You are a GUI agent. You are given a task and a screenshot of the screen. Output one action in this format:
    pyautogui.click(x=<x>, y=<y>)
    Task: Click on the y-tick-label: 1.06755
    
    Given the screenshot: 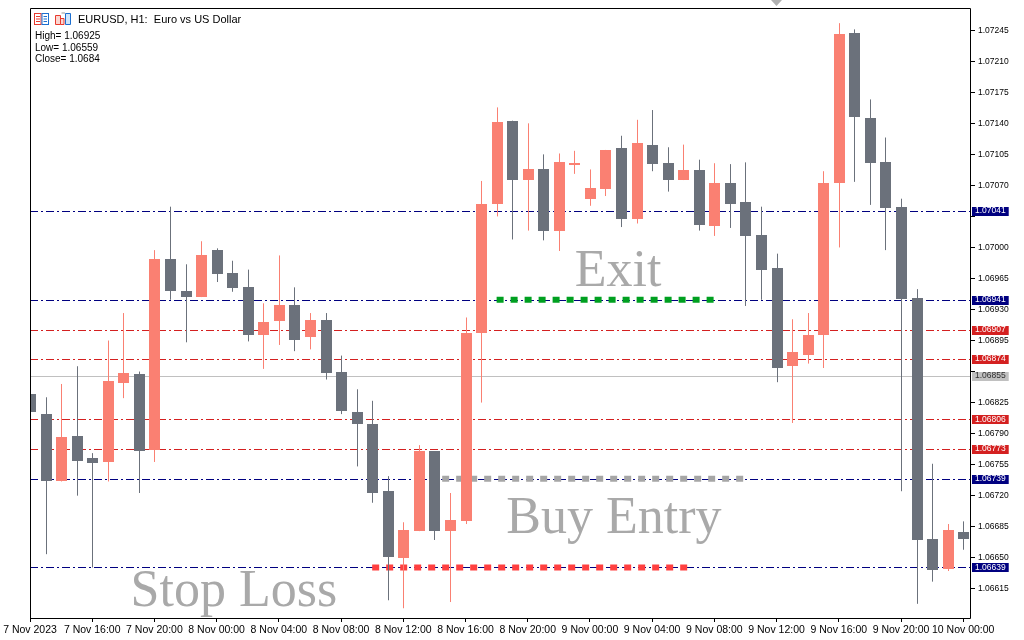 What is the action you would take?
    pyautogui.click(x=993, y=463)
    